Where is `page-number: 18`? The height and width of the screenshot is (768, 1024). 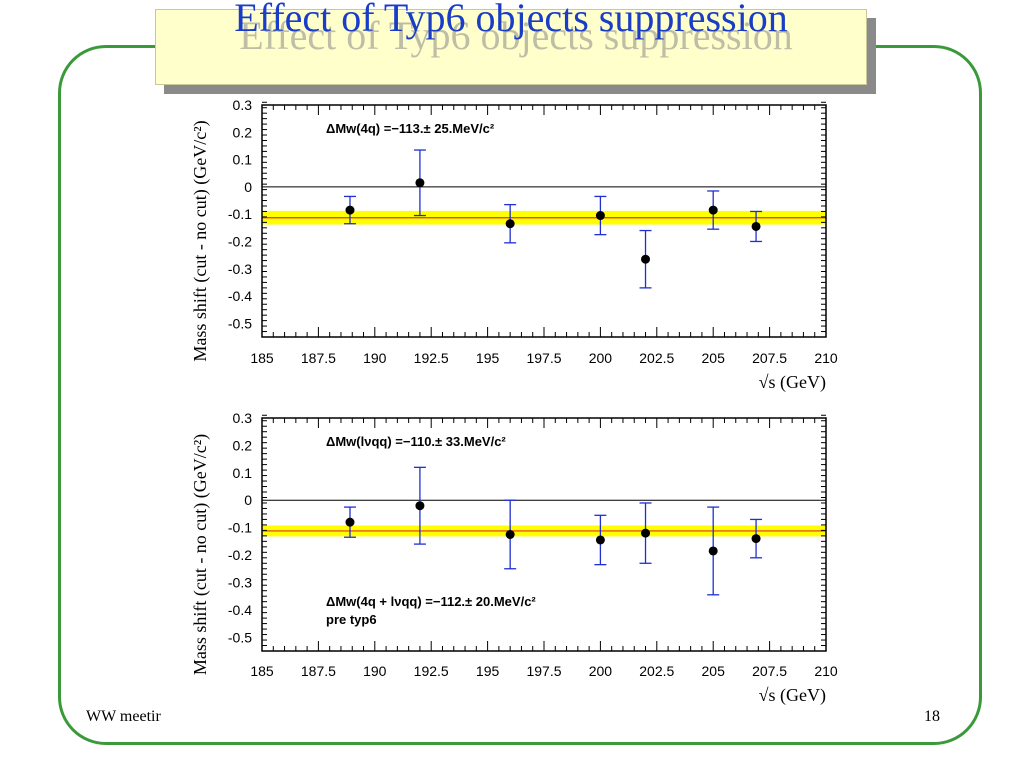 page-number: 18 is located at coordinates (932, 716).